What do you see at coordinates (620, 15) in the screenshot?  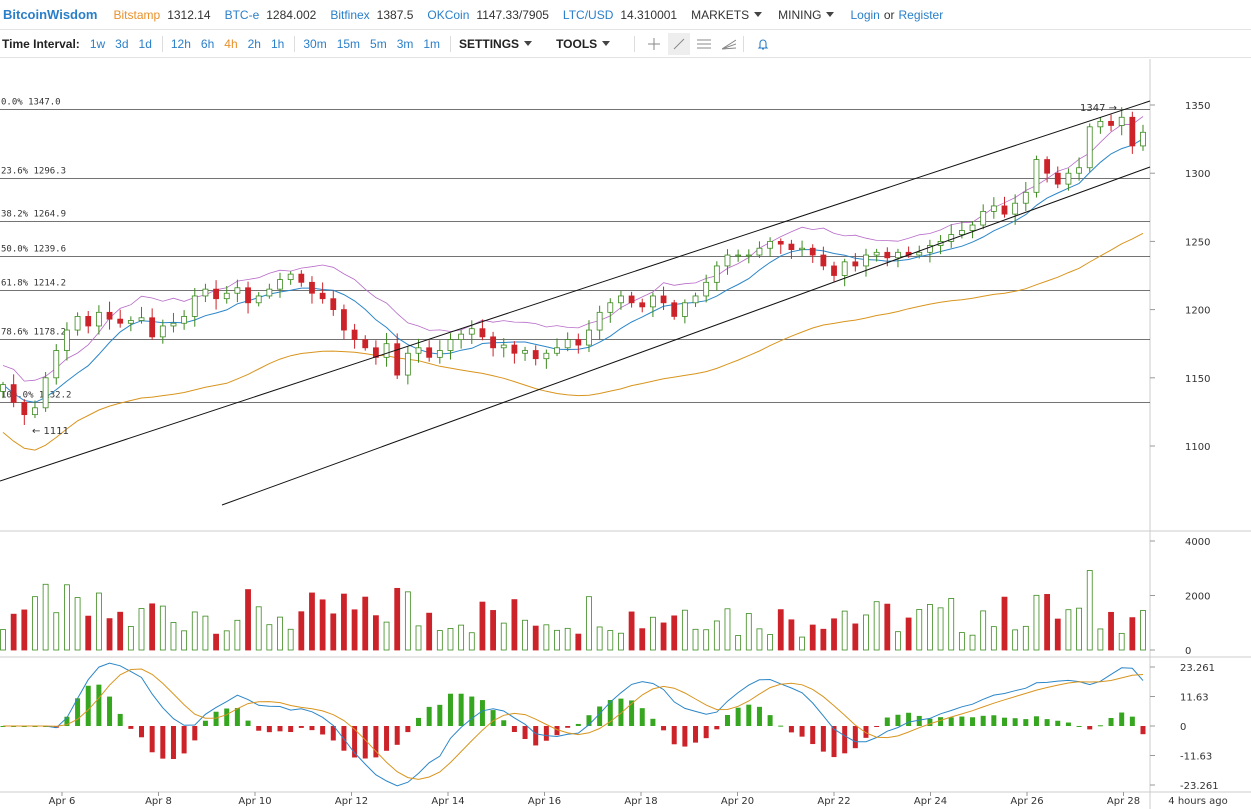 I see `ticker-ltc-usd: LTC/USD 14.310001` at bounding box center [620, 15].